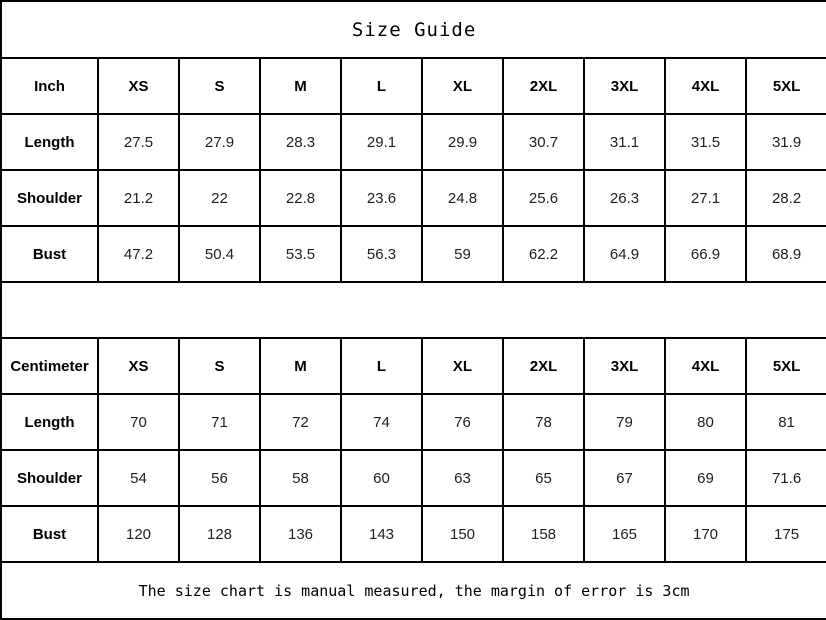  What do you see at coordinates (138, 142) in the screenshot?
I see `size-value-cell: 27.5` at bounding box center [138, 142].